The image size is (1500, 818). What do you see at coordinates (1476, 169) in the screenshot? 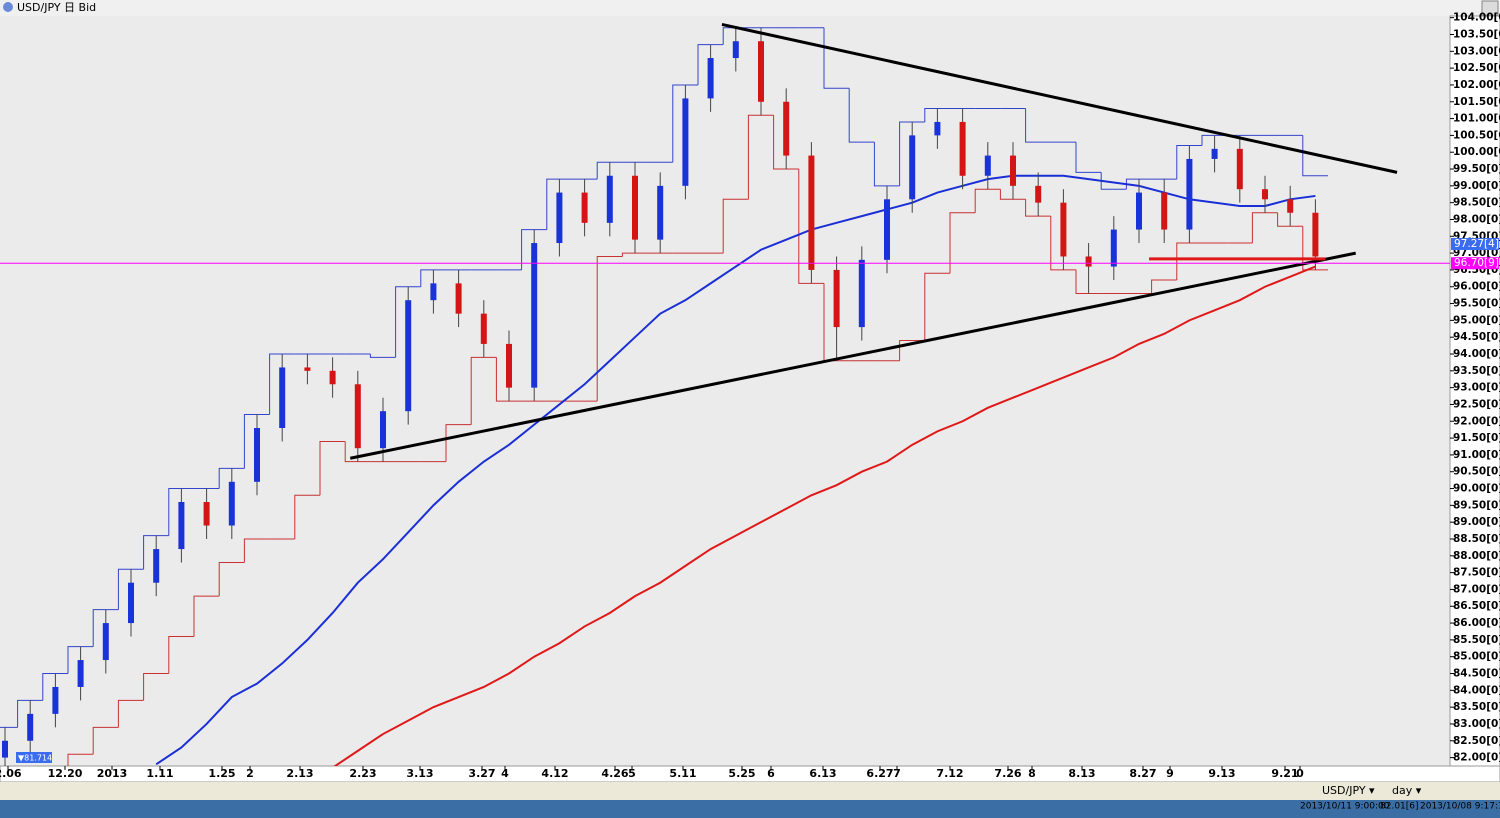
I see `y-tick-label: 99.50[0]` at bounding box center [1476, 169].